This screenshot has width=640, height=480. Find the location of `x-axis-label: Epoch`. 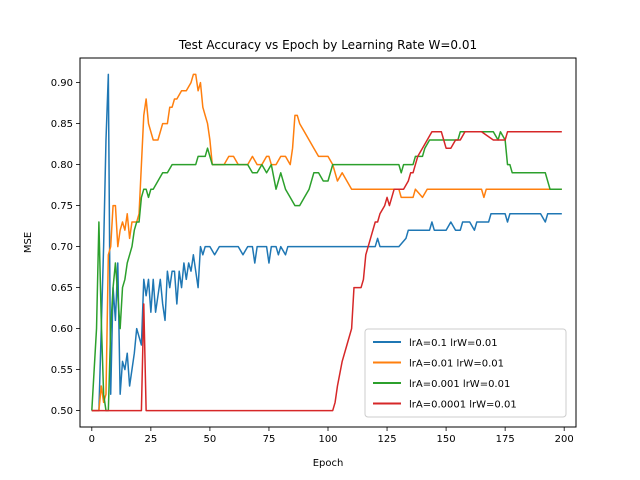

x-axis-label: Epoch is located at coordinates (328, 463).